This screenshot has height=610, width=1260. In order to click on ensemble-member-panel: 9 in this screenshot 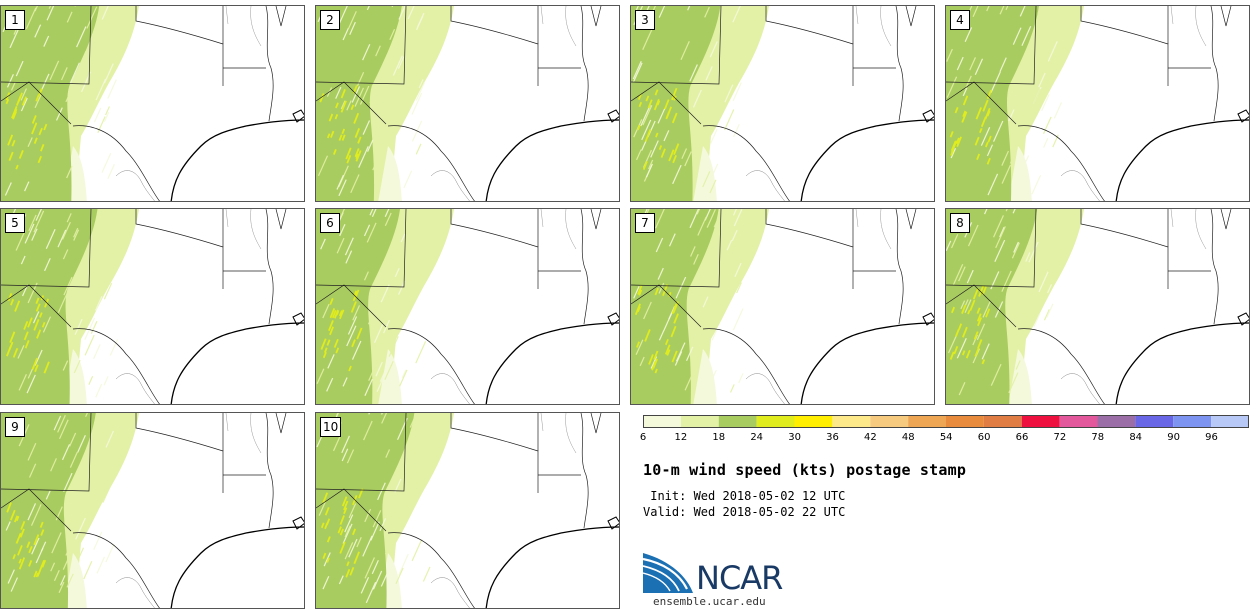, I will do `click(152, 510)`.